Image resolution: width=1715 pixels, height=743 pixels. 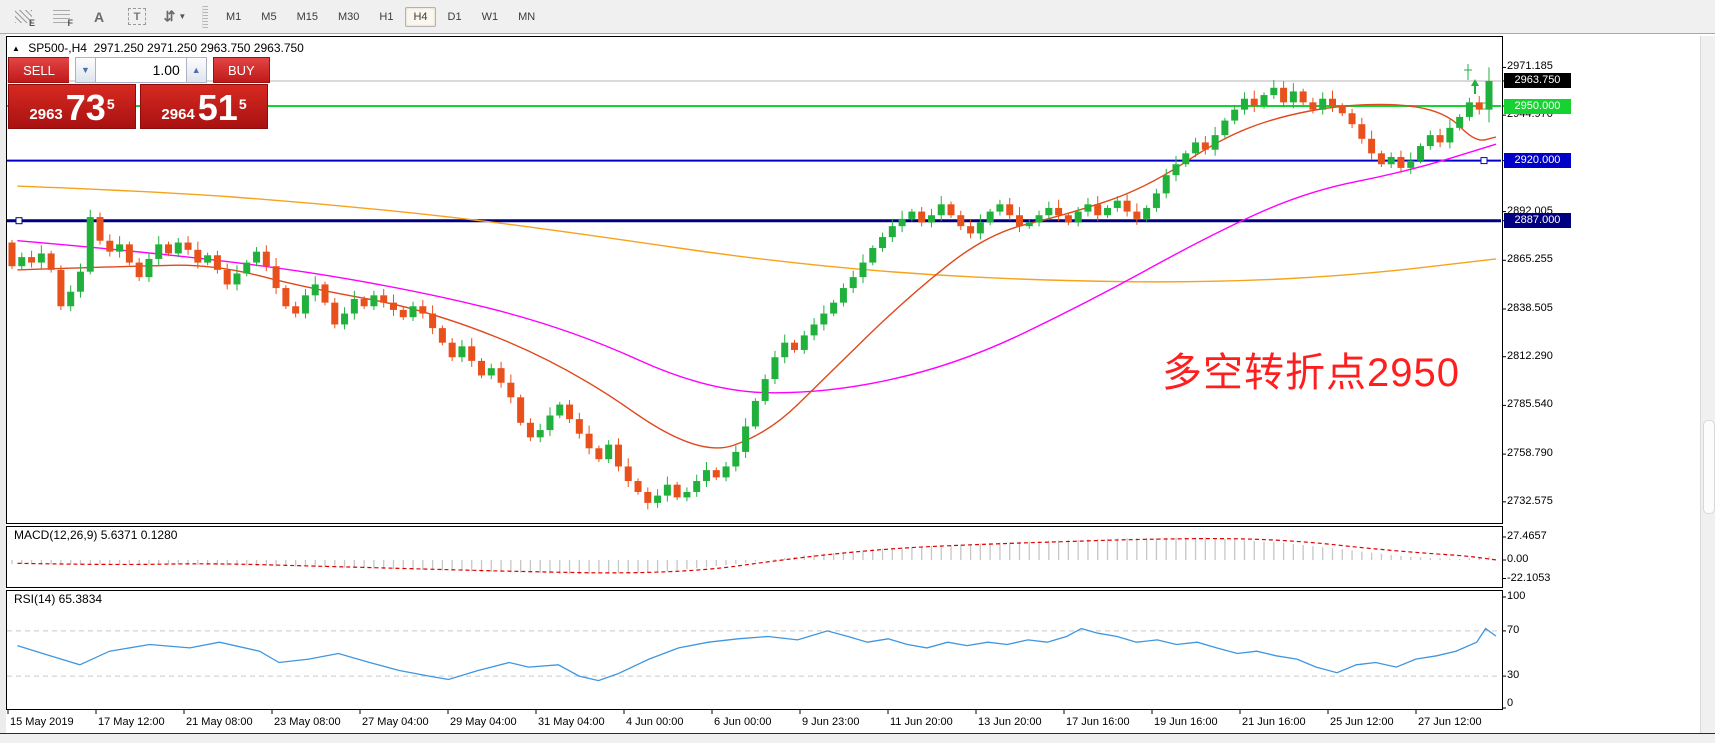 What do you see at coordinates (1530, 453) in the screenshot?
I see `price-tick-label: 2758.790` at bounding box center [1530, 453].